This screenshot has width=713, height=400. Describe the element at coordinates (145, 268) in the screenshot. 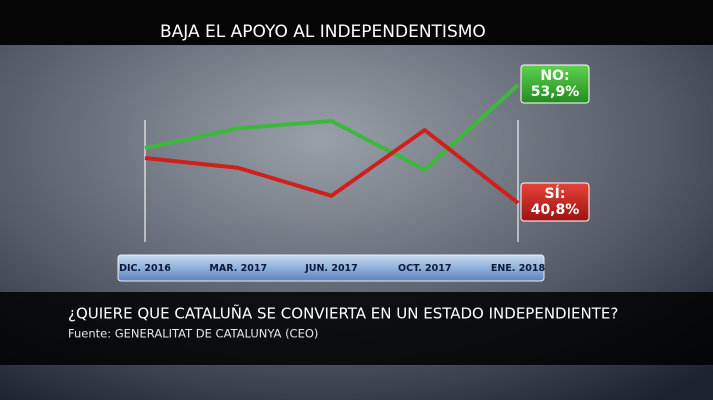

I see `x-tick-label: DIC. 2016` at that location.